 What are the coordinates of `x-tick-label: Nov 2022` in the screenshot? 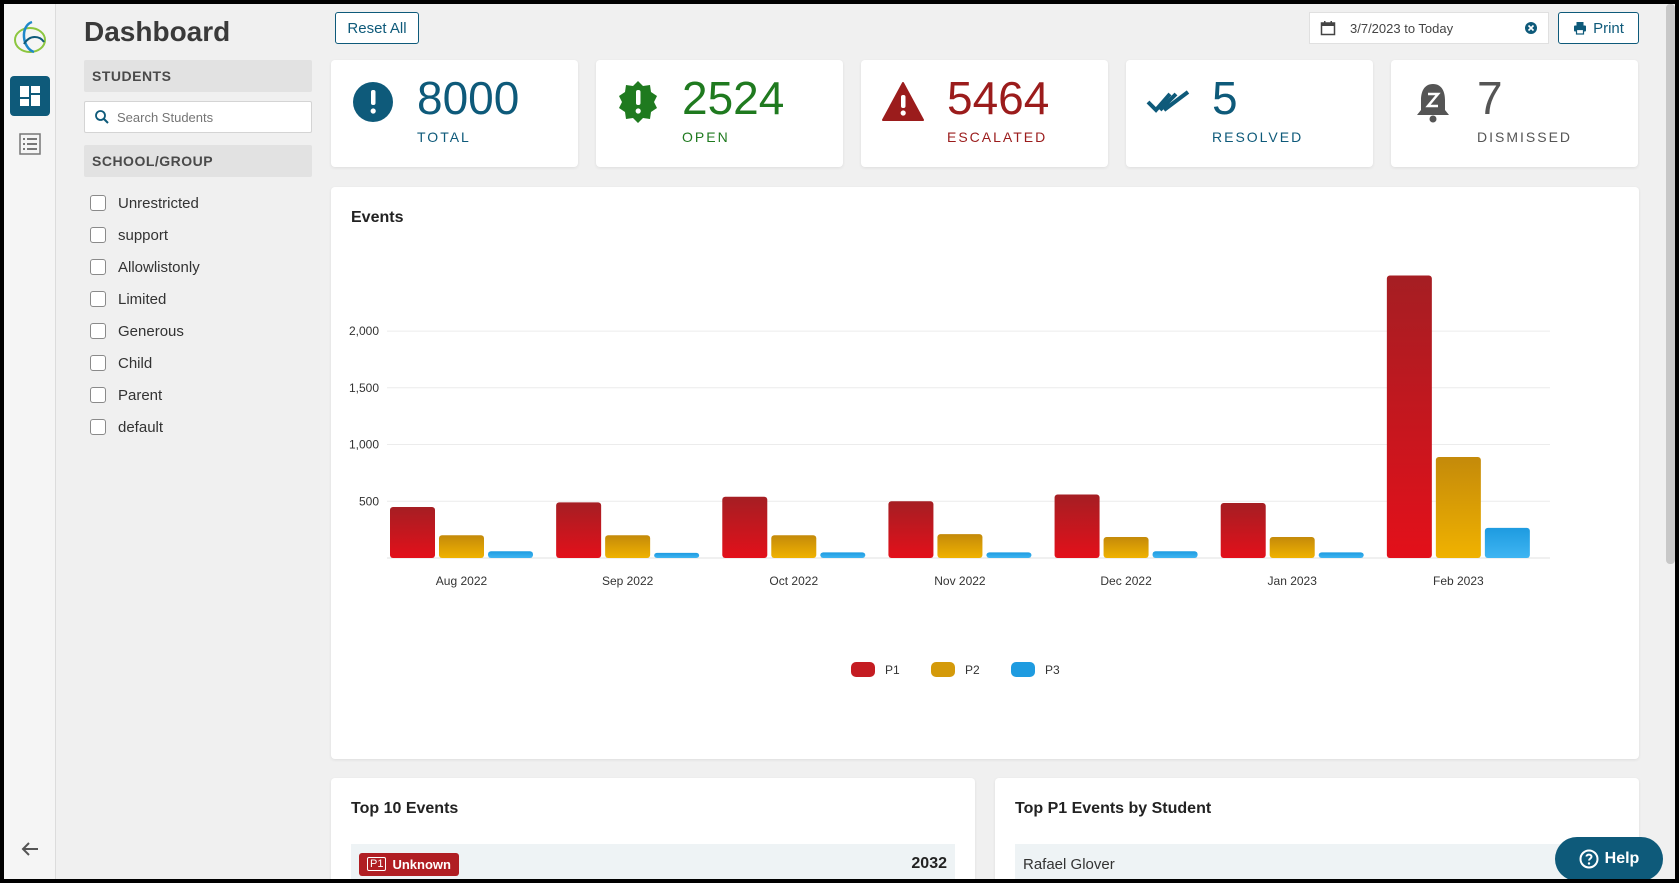 It's located at (960, 581).